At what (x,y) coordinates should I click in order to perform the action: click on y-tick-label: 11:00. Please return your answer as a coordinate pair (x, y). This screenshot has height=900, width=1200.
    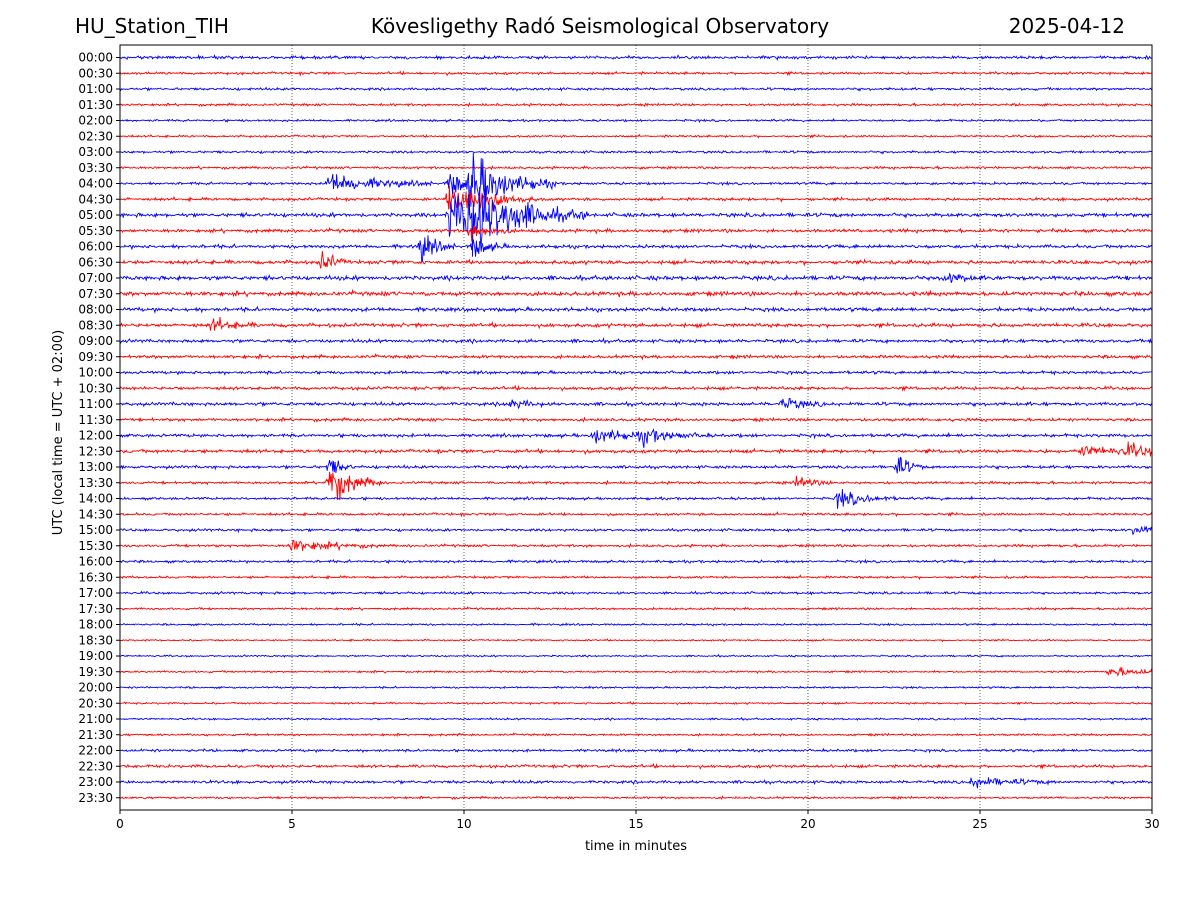
    Looking at the image, I should click on (95, 404).